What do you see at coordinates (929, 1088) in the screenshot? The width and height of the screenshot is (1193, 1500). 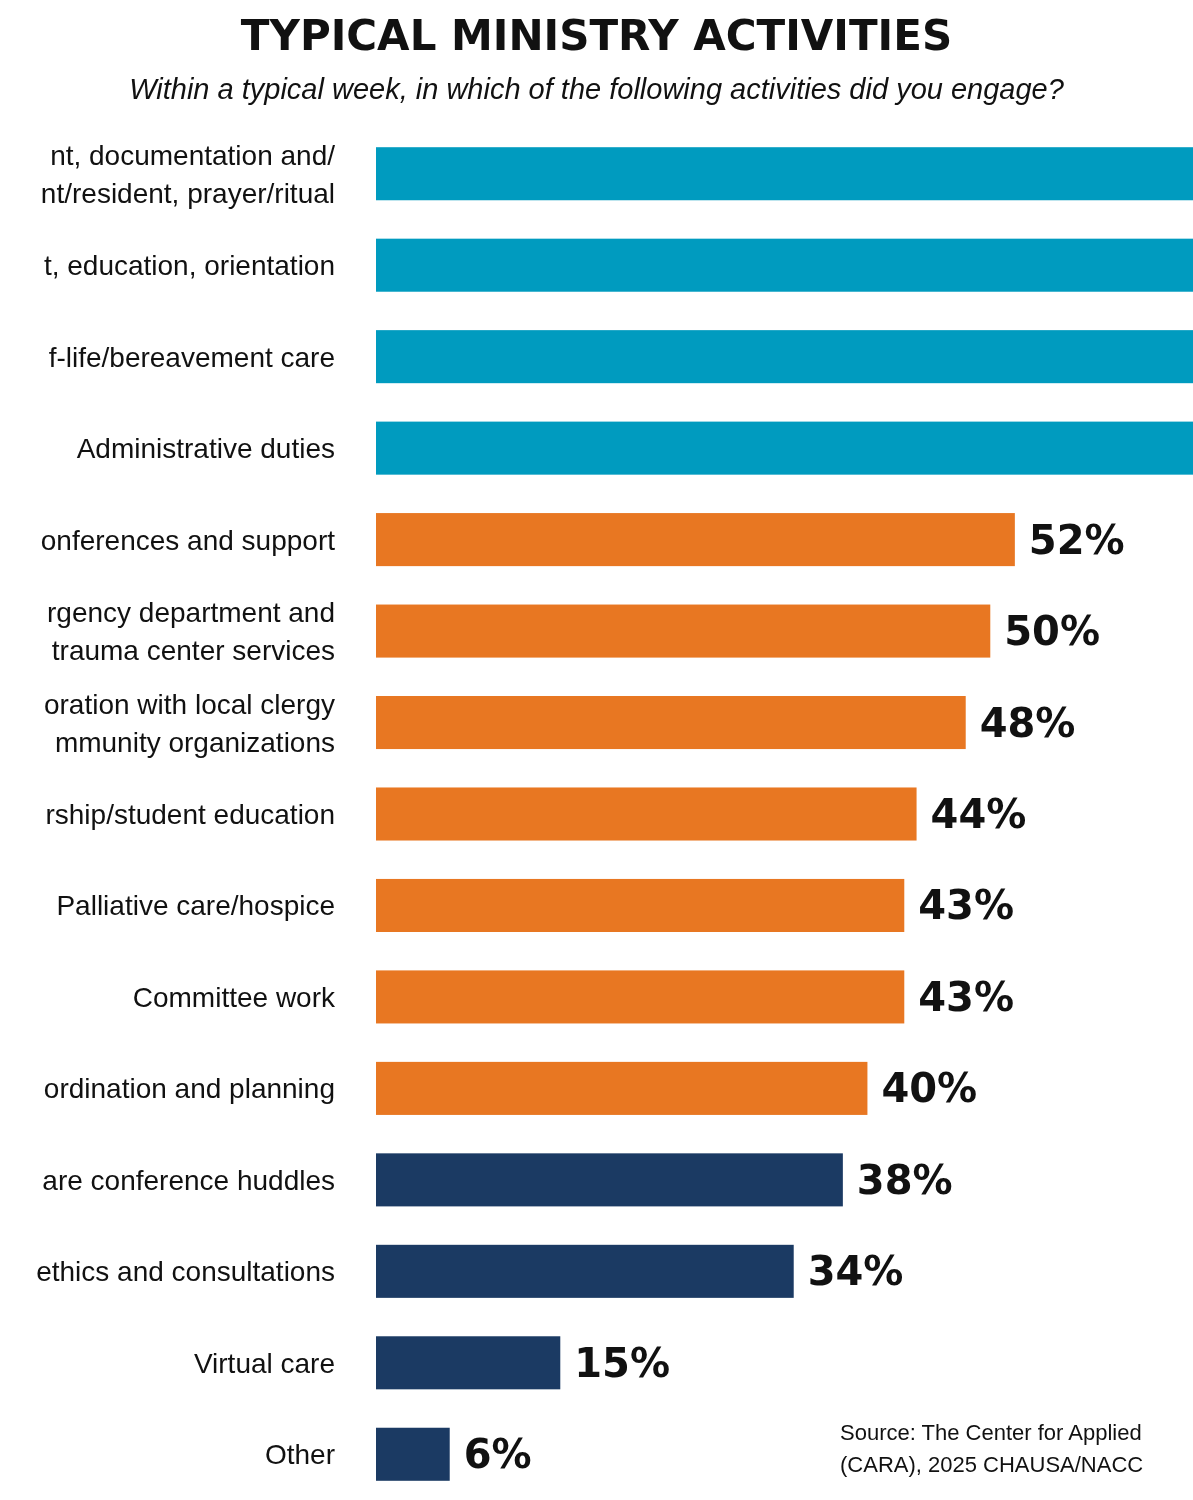 I see `data-label: 40%` at bounding box center [929, 1088].